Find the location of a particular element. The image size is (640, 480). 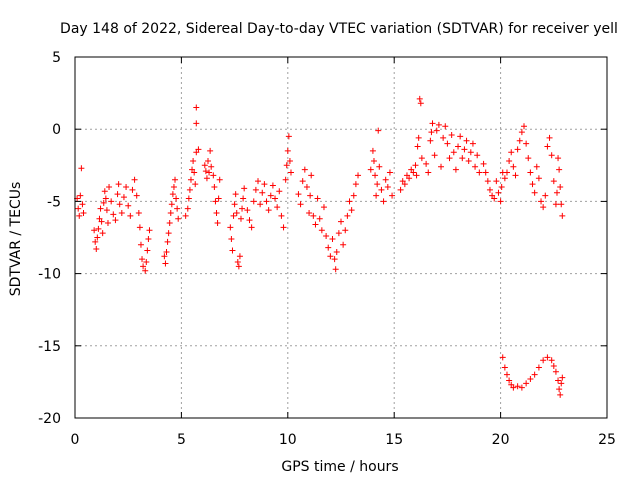

x-axis-title: GPS time / hours is located at coordinates (339, 467).